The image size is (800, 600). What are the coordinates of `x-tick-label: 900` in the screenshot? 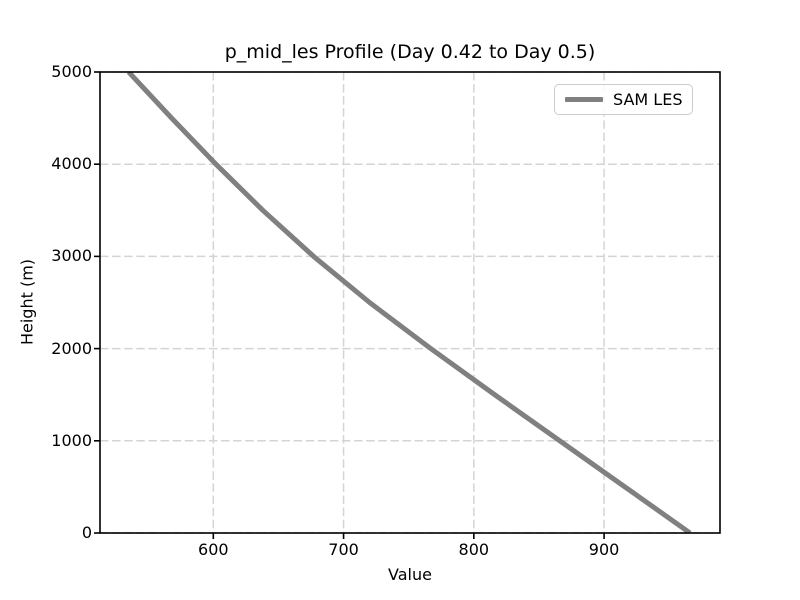 It's located at (604, 549).